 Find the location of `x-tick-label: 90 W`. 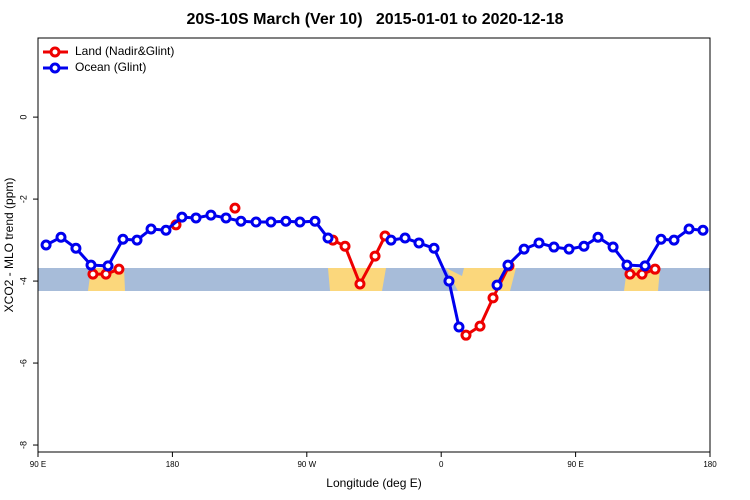

x-tick-label: 90 W is located at coordinates (306, 464).